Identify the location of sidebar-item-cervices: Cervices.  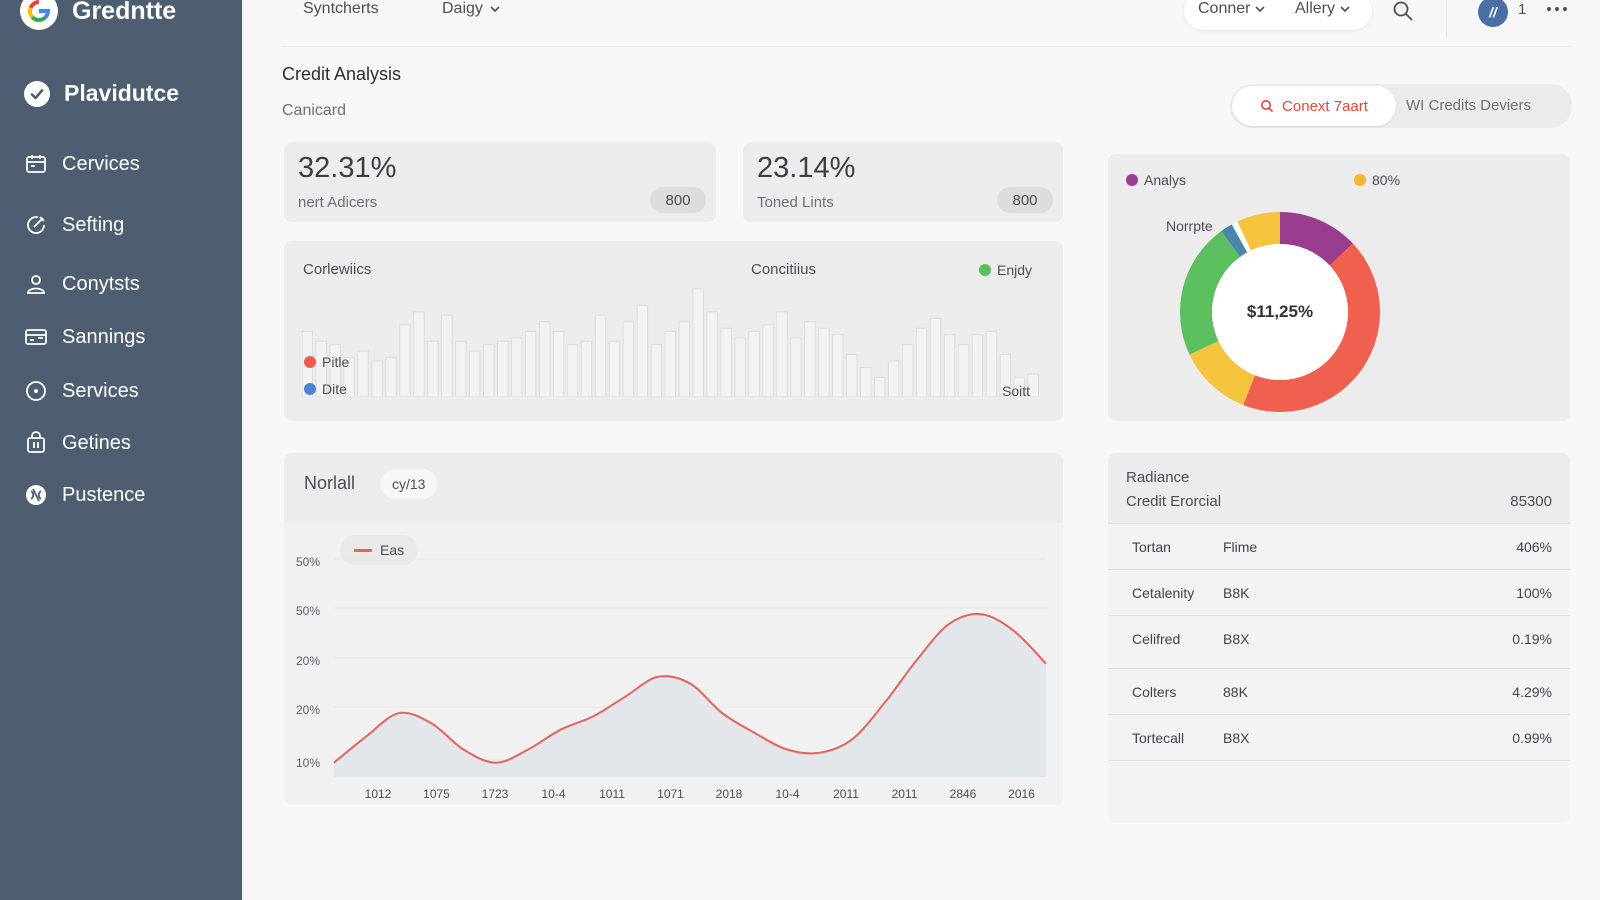
(82, 164).